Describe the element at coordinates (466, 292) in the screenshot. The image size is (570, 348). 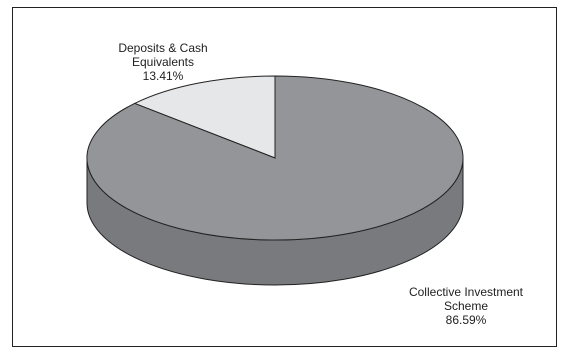
I see `slice-label-cis-line1: Collective Investment` at that location.